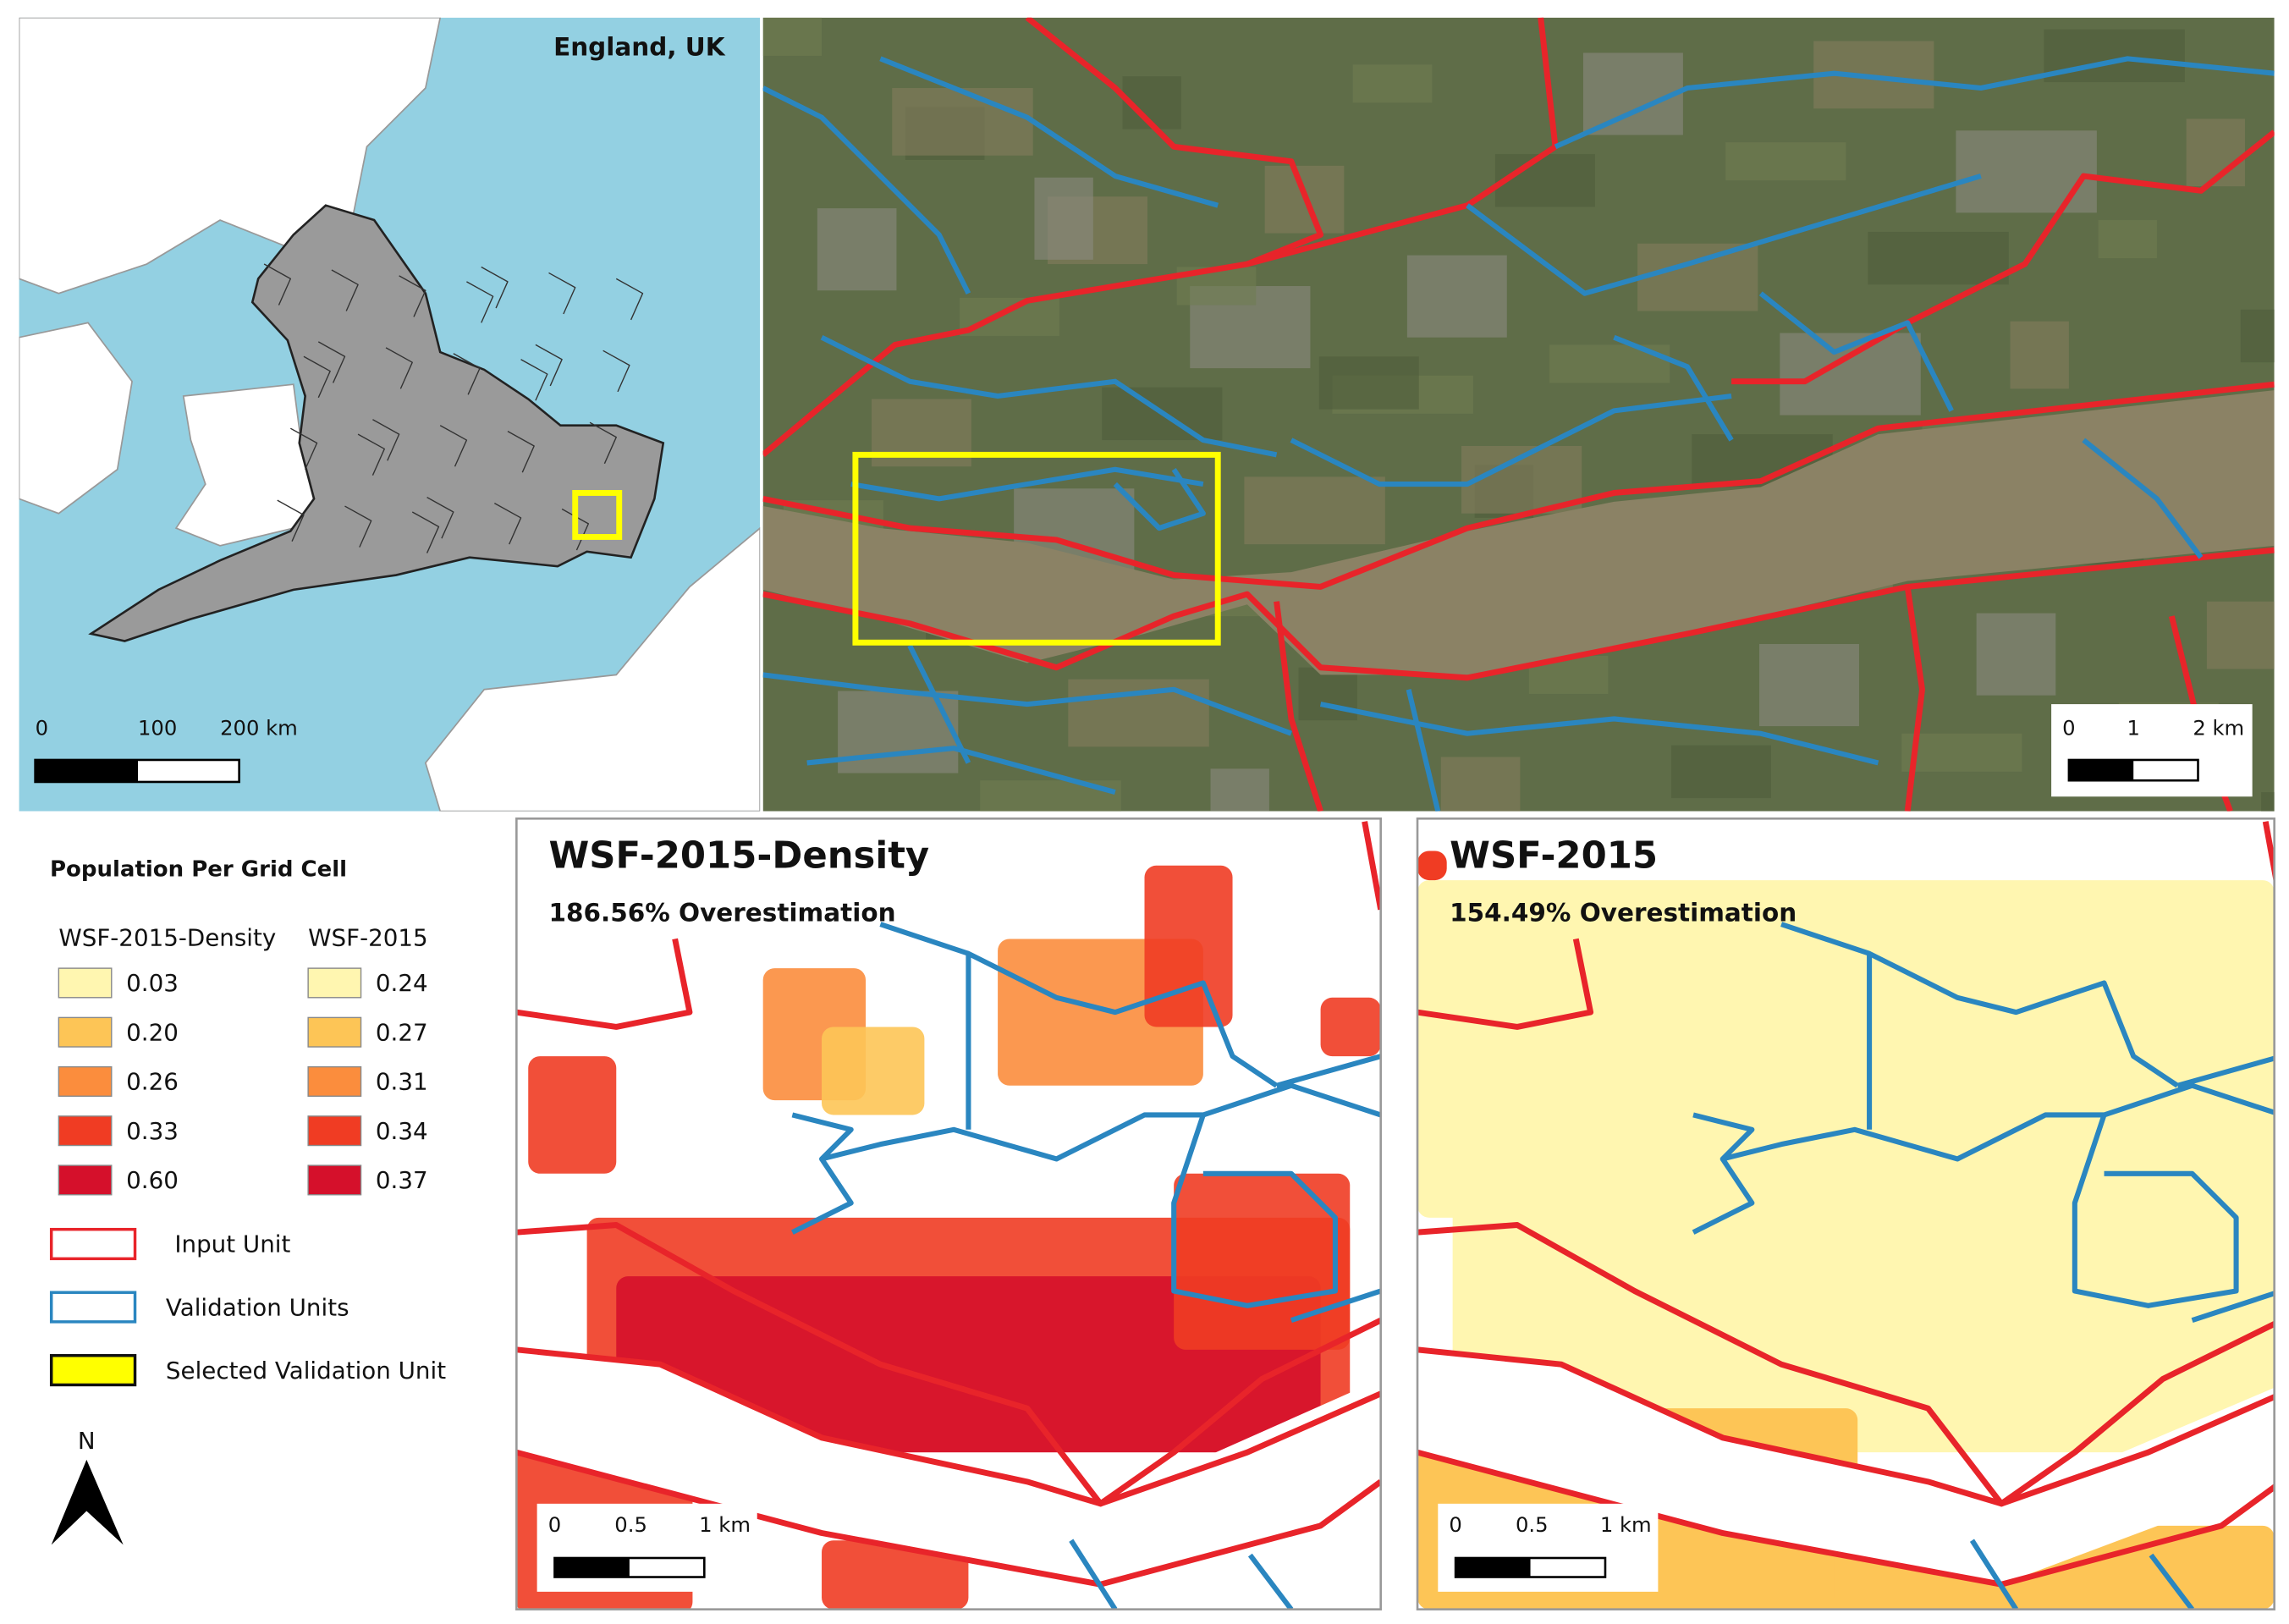  Describe the element at coordinates (257, 1307) in the screenshot. I see `legend-boundary-label: Validation Units` at that location.